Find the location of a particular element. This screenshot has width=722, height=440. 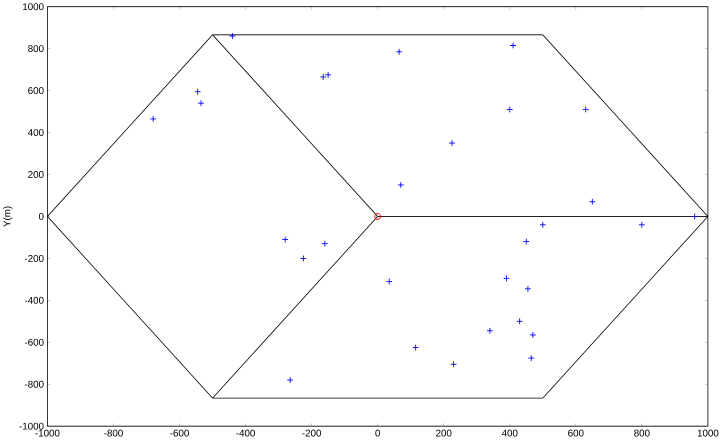

y-tick-label: 1000 is located at coordinates (33, 6).